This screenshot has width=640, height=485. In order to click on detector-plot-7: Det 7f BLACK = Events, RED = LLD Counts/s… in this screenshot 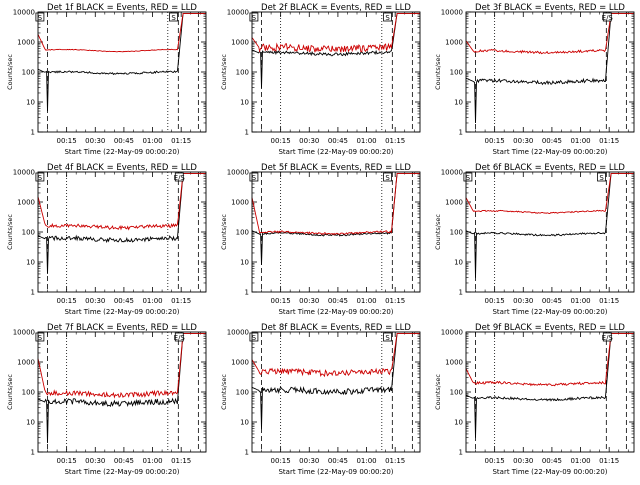, I will do `click(106, 399)`.